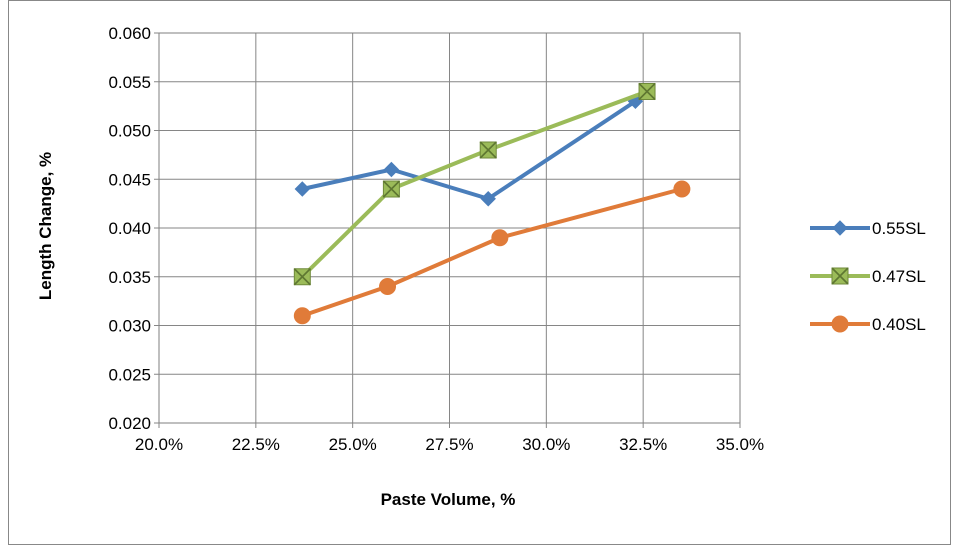  I want to click on legend-entry: 0.55SL, so click(868, 228).